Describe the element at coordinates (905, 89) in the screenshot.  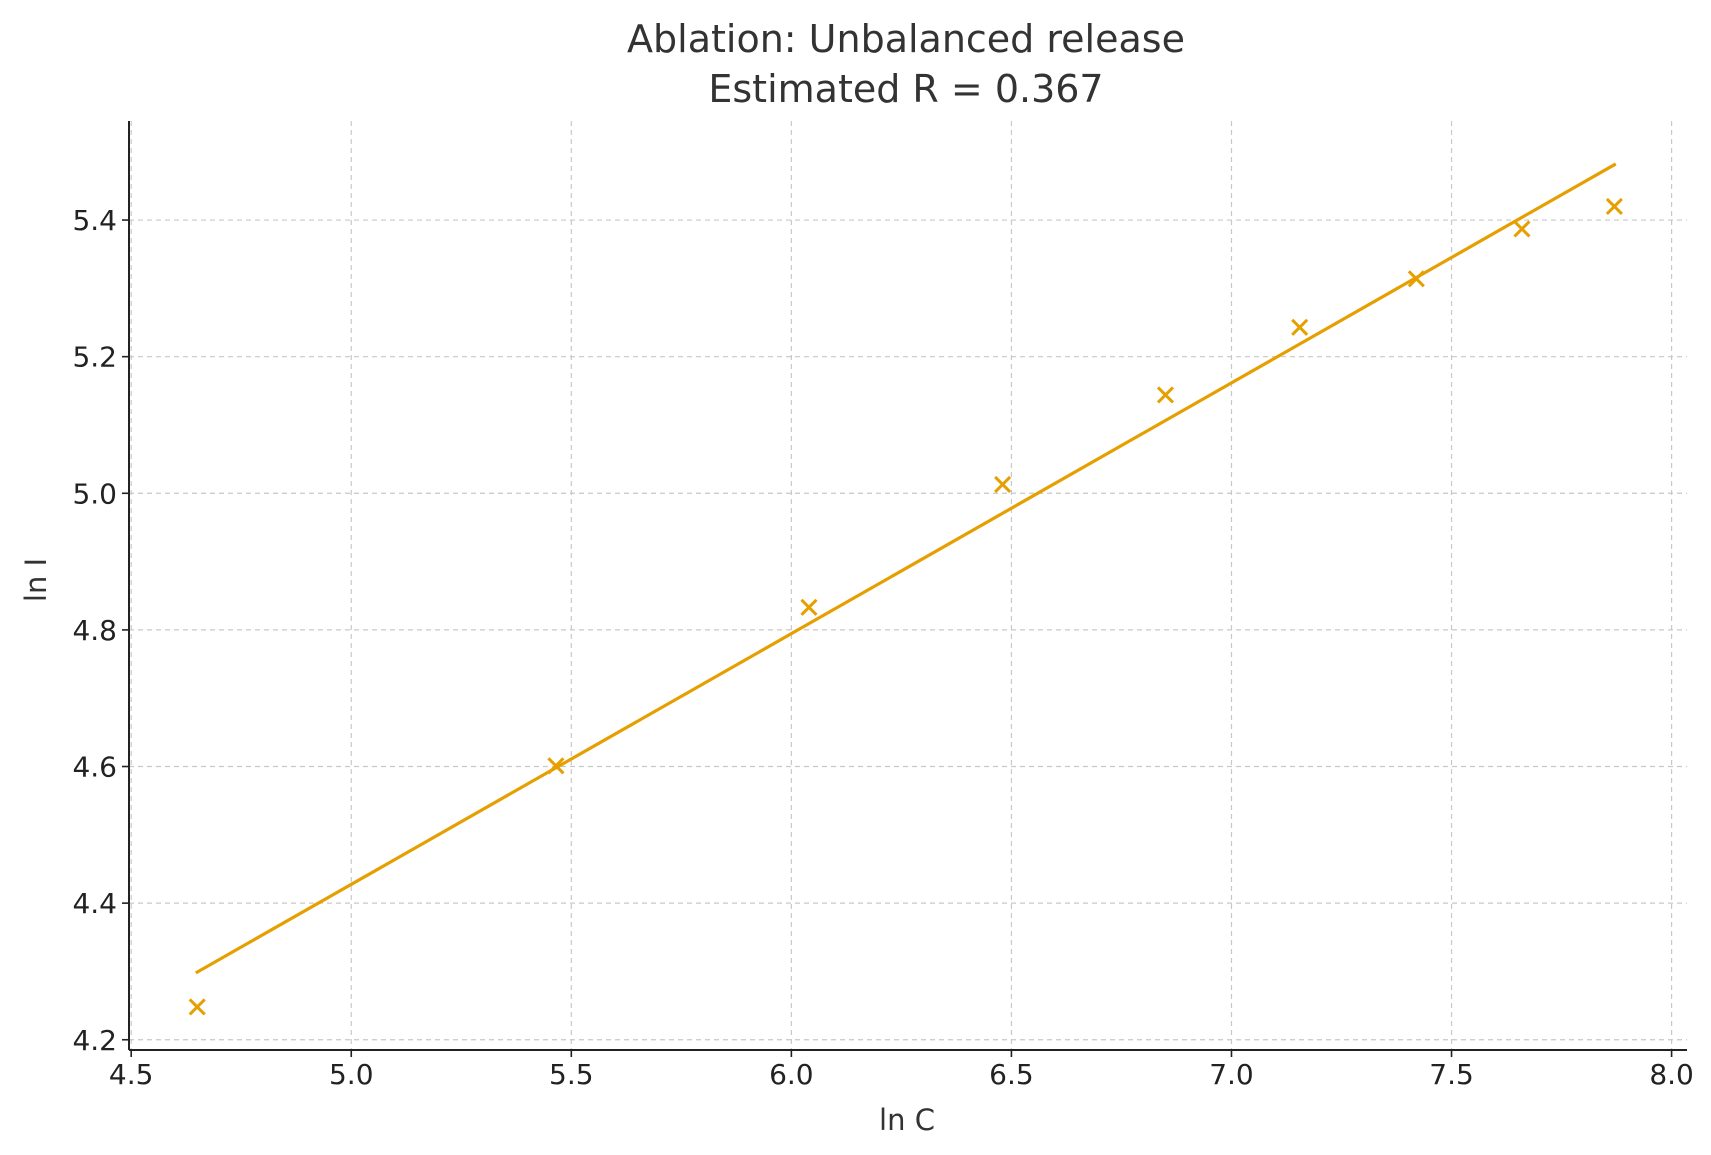
I see `chart-subtitle: Estimated R = 0.367` at that location.